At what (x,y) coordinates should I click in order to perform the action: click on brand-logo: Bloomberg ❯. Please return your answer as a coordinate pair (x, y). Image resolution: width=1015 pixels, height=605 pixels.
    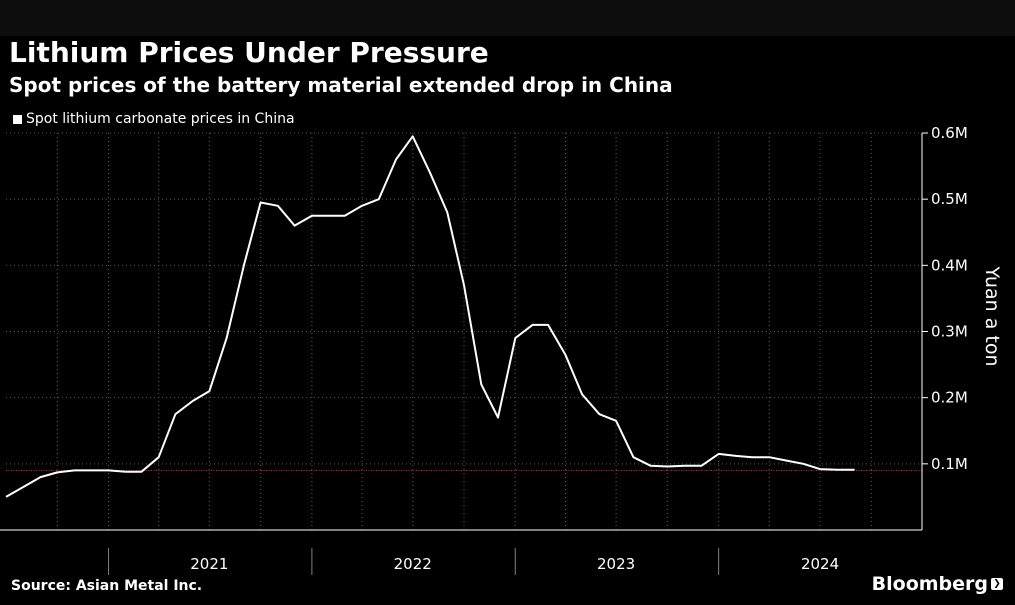
    Looking at the image, I should click on (937, 584).